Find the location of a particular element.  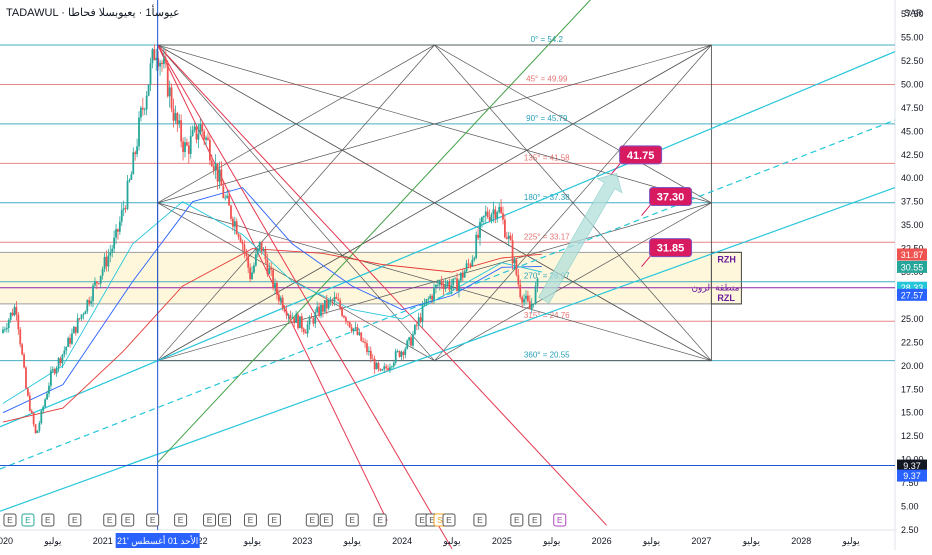

price-badge-box is located at coordinates (912, 294).